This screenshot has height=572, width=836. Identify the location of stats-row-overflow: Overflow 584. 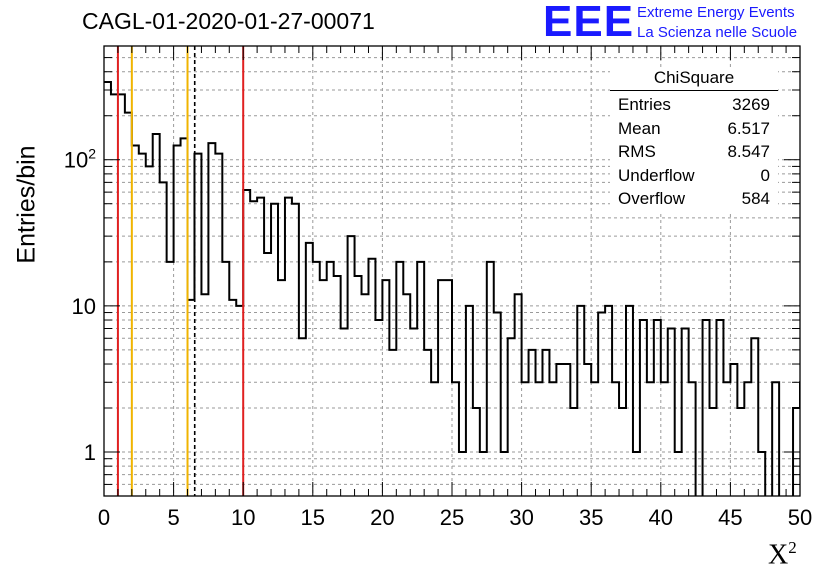
(694, 198).